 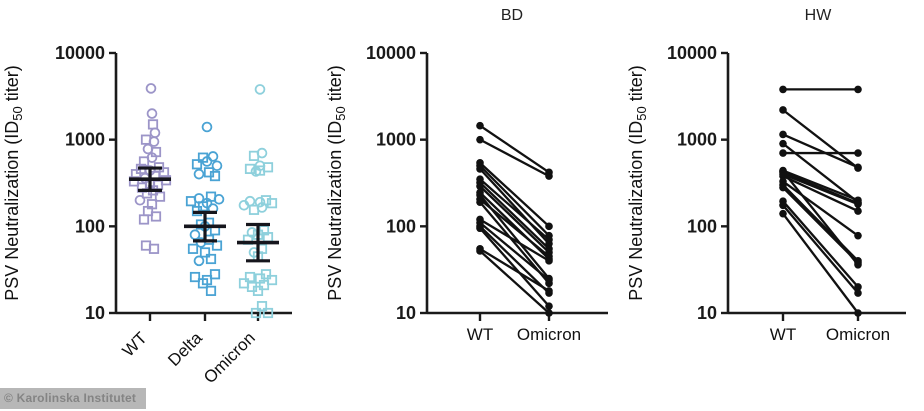 I want to click on watermark: © Karolinska Institutet, so click(x=73, y=398).